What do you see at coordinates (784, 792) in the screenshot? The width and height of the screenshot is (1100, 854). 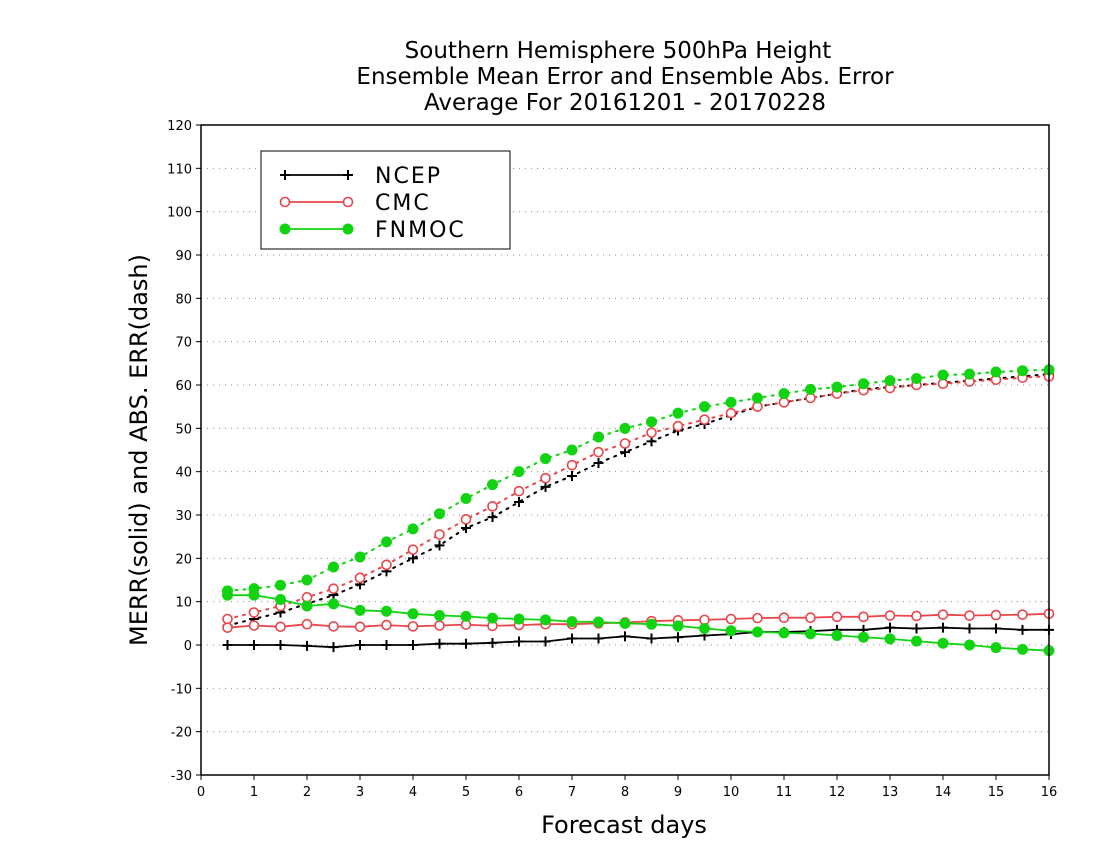 I see `x-tick-label: 11` at bounding box center [784, 792].